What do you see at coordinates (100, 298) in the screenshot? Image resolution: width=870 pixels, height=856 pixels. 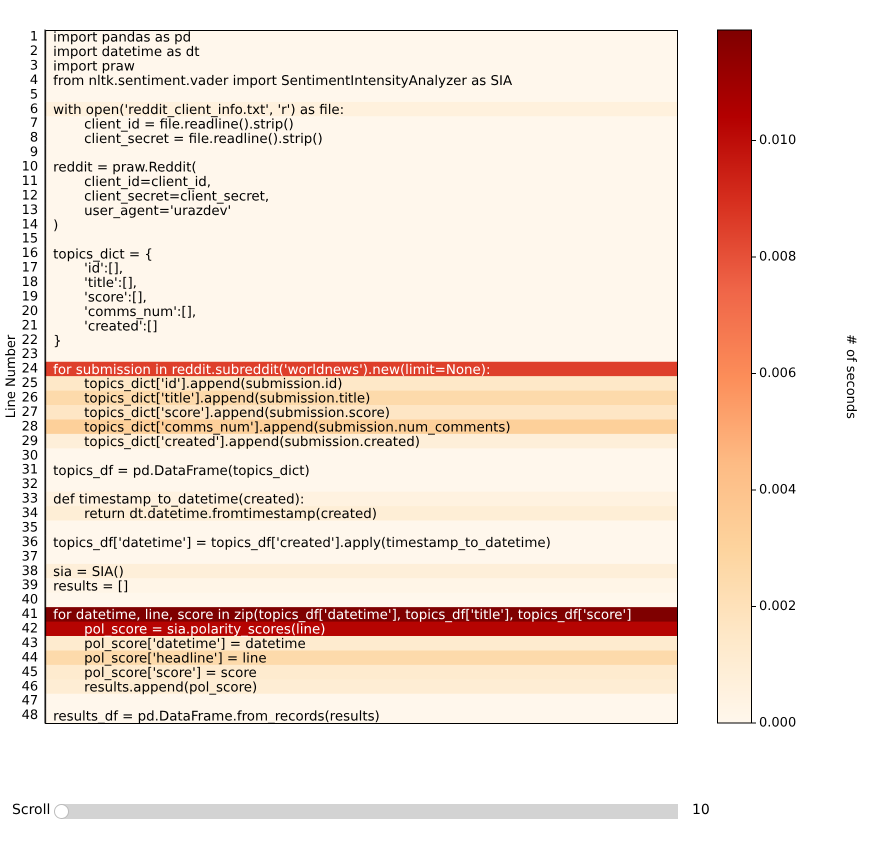 I see `data-label: 'score':[],` at bounding box center [100, 298].